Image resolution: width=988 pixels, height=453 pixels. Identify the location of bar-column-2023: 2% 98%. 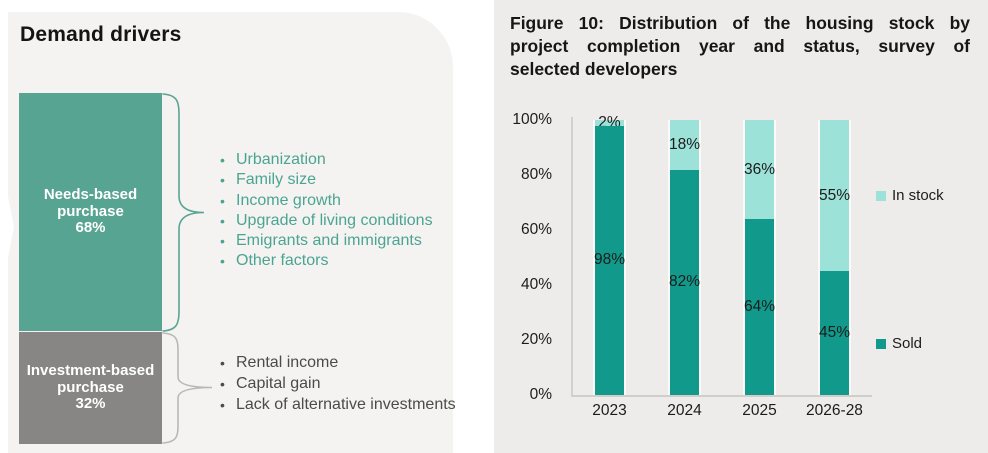
(609, 254).